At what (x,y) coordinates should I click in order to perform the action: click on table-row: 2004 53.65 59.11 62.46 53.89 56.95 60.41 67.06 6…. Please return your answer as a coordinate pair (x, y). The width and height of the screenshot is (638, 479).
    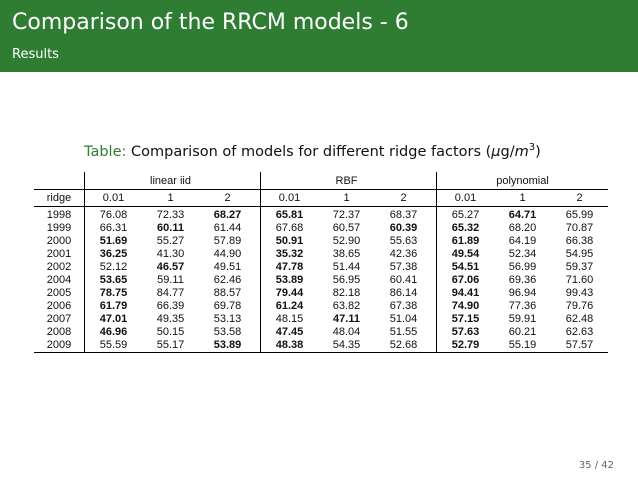
    Looking at the image, I should click on (321, 280).